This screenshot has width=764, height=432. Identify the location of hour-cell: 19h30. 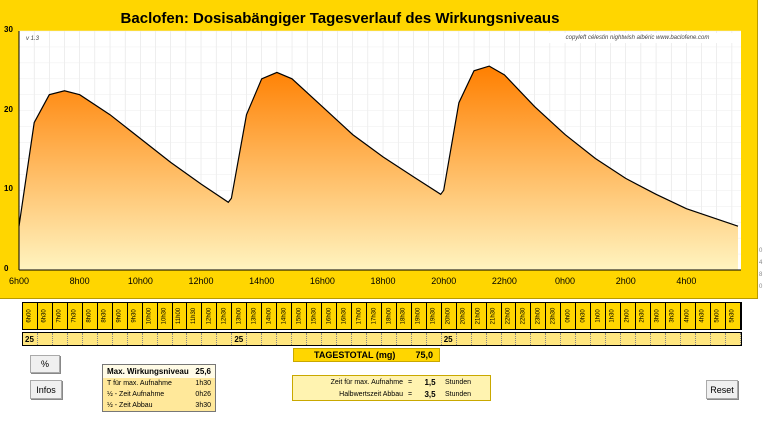
(434, 316).